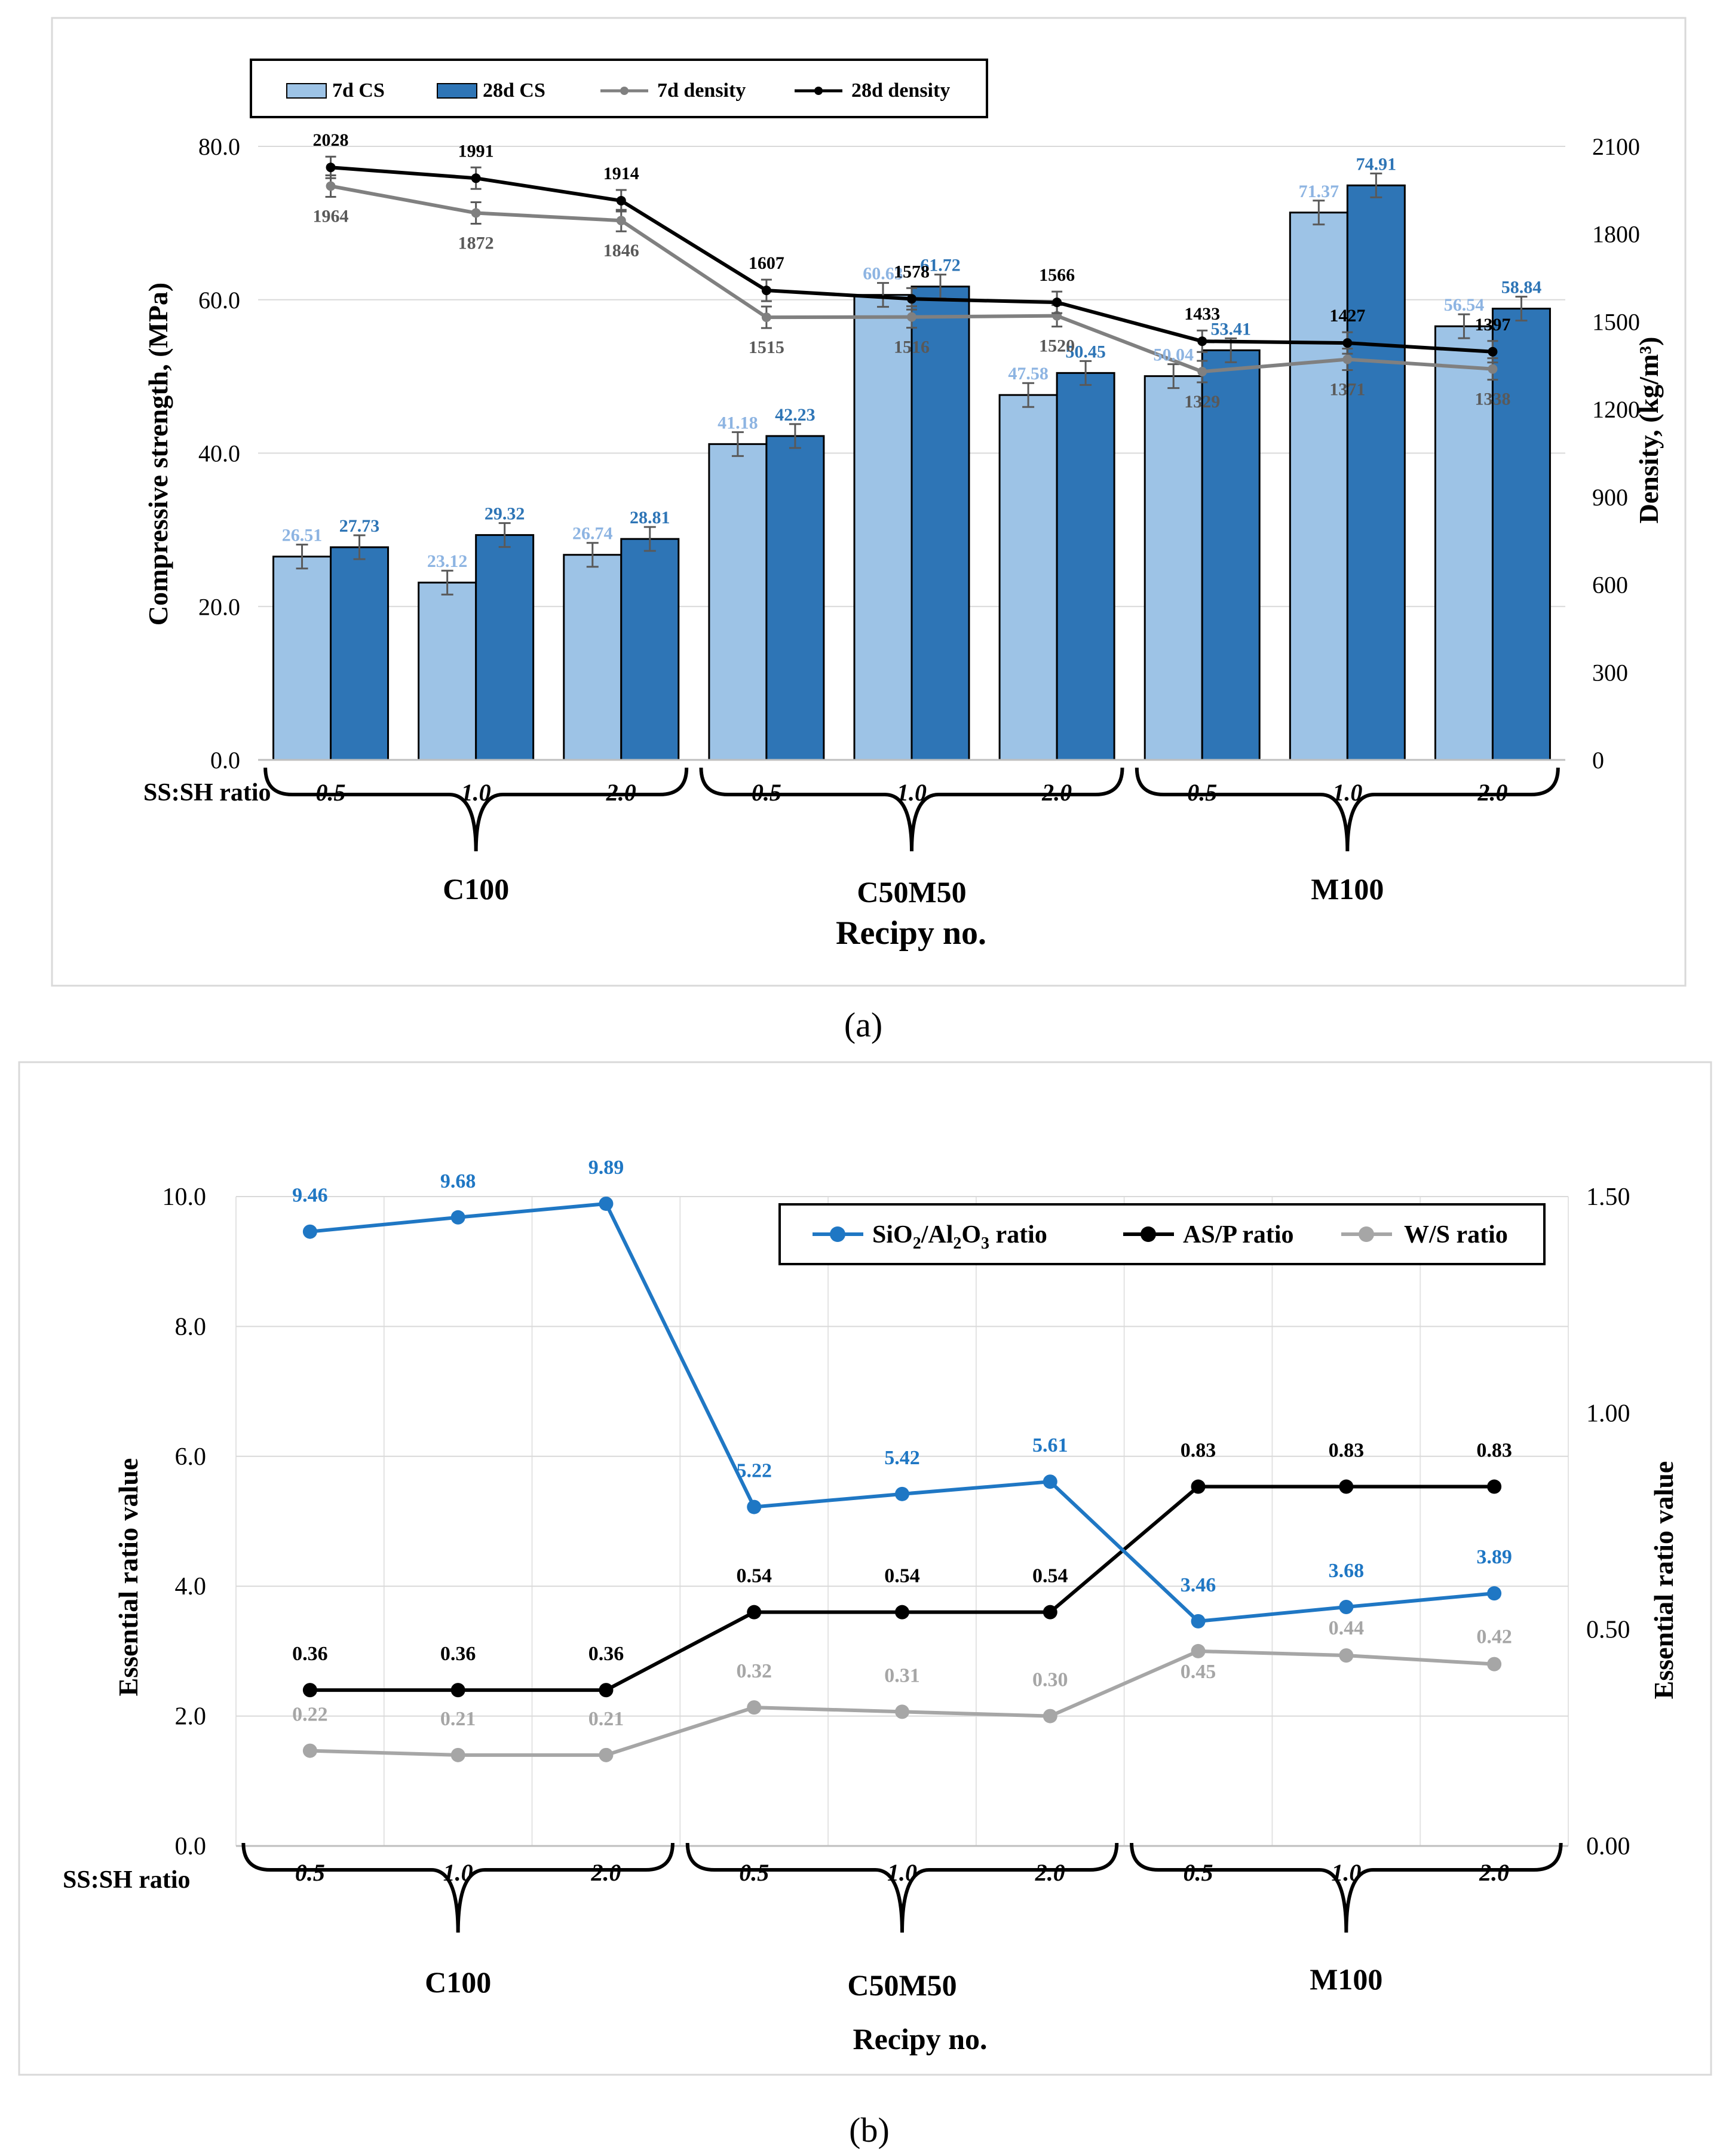 This screenshot has height=2156, width=1726. What do you see at coordinates (310, 1196) in the screenshot?
I see `data-label-sio2: 9.46` at bounding box center [310, 1196].